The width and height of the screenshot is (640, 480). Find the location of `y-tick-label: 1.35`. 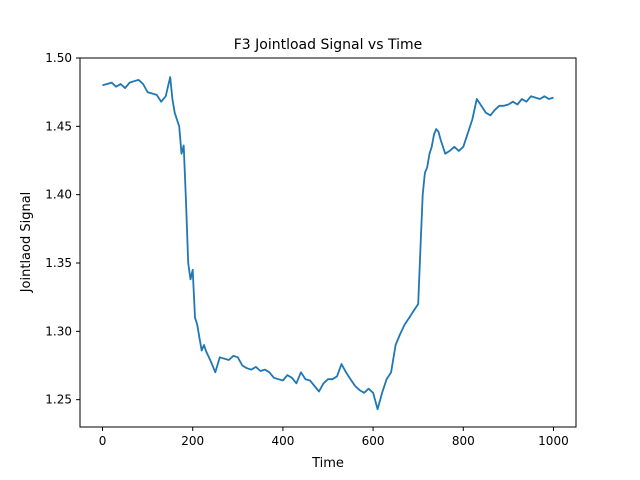

y-tick-label: 1.35 is located at coordinates (58, 263).